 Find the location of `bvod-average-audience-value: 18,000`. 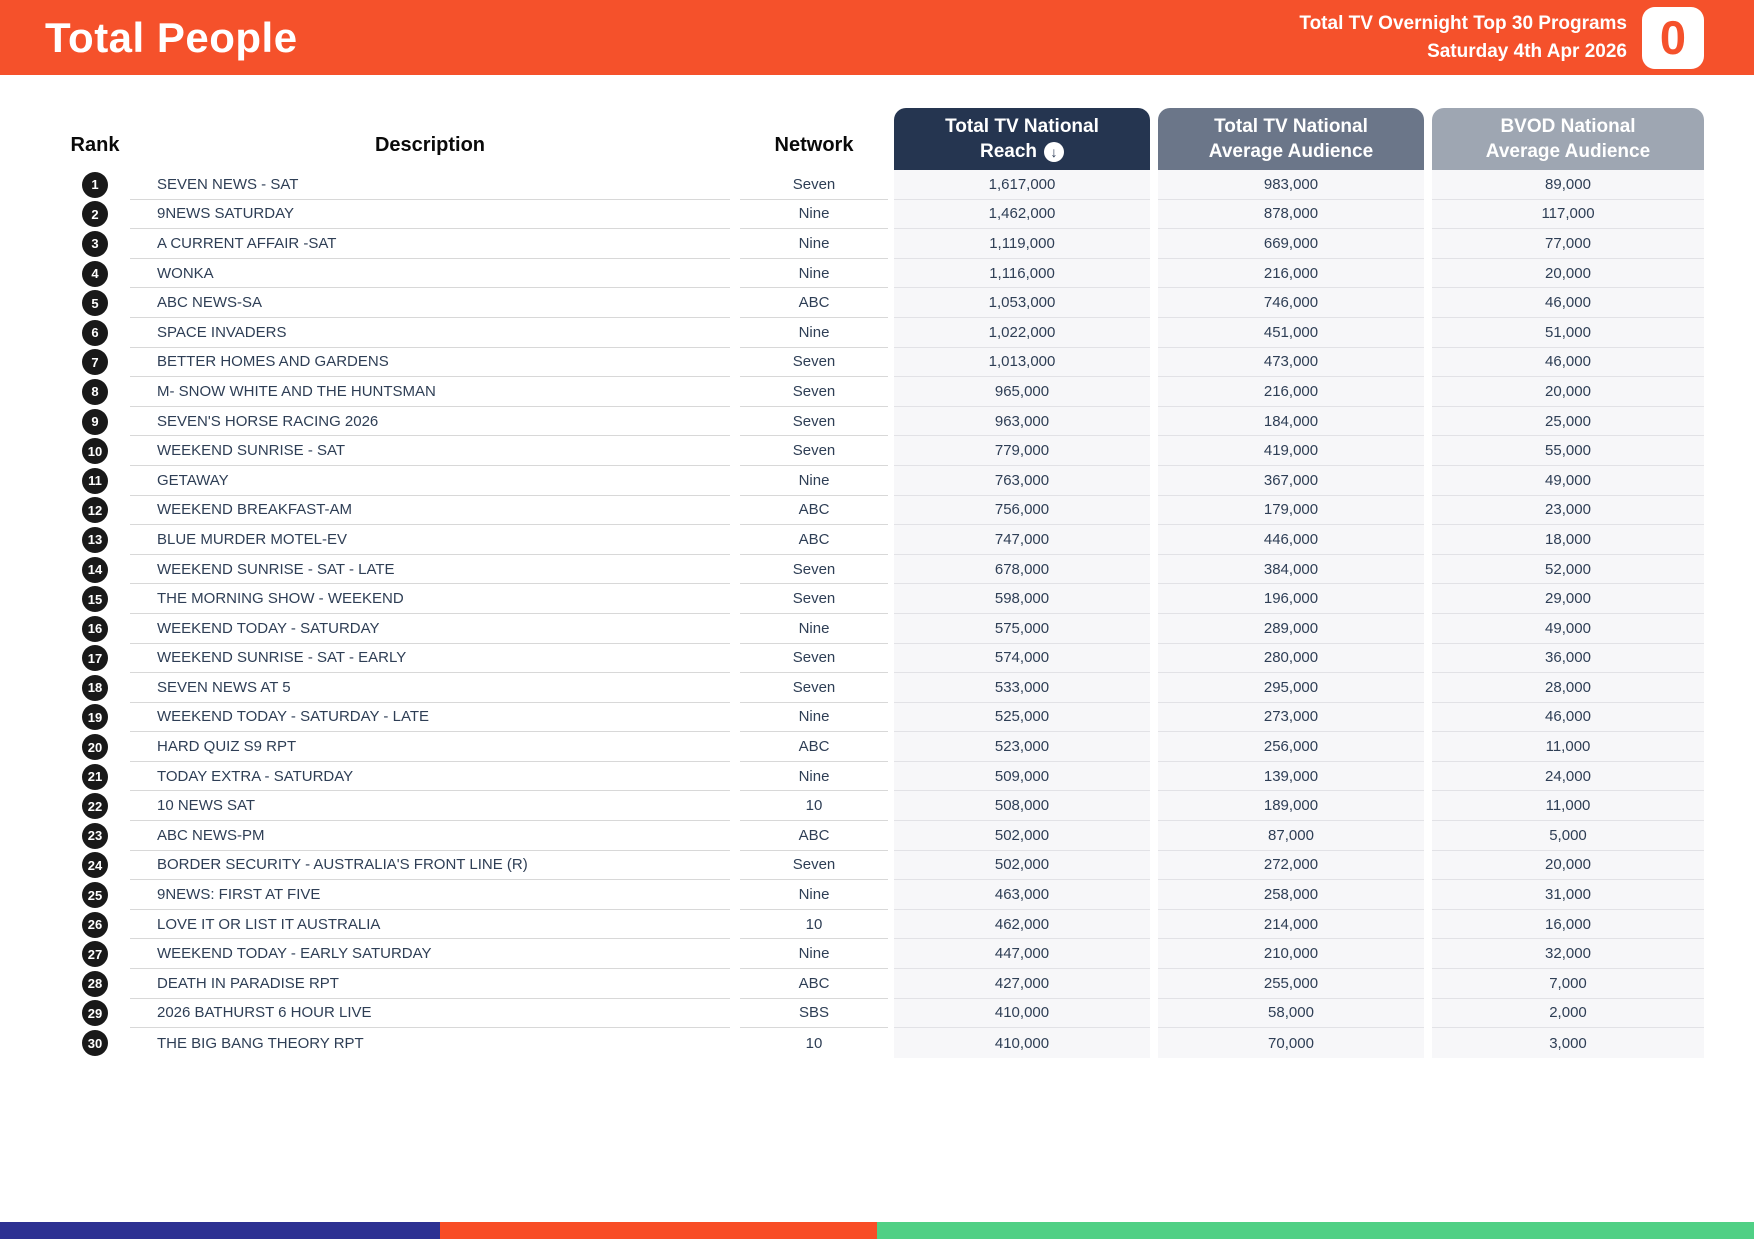

bvod-average-audience-value: 18,000 is located at coordinates (1568, 540).